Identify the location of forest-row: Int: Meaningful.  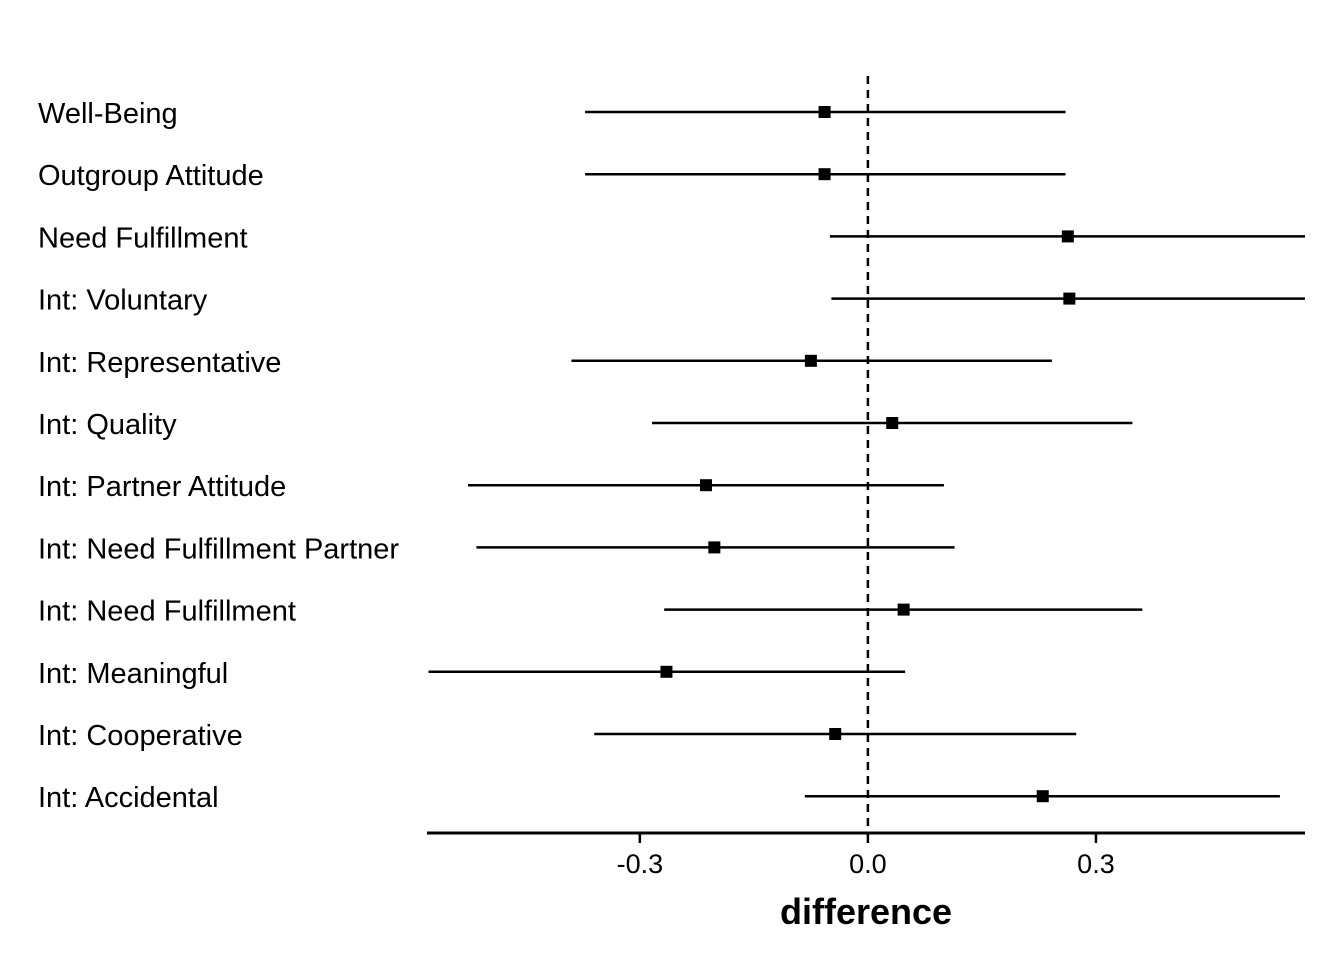
(472, 674).